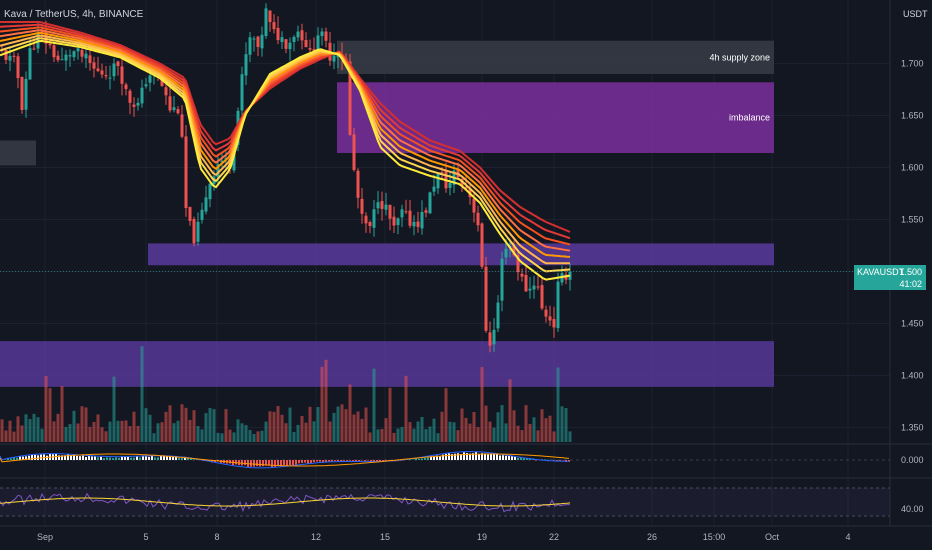 This screenshot has height=550, width=932. I want to click on y-tick-label: 1.450, so click(912, 323).